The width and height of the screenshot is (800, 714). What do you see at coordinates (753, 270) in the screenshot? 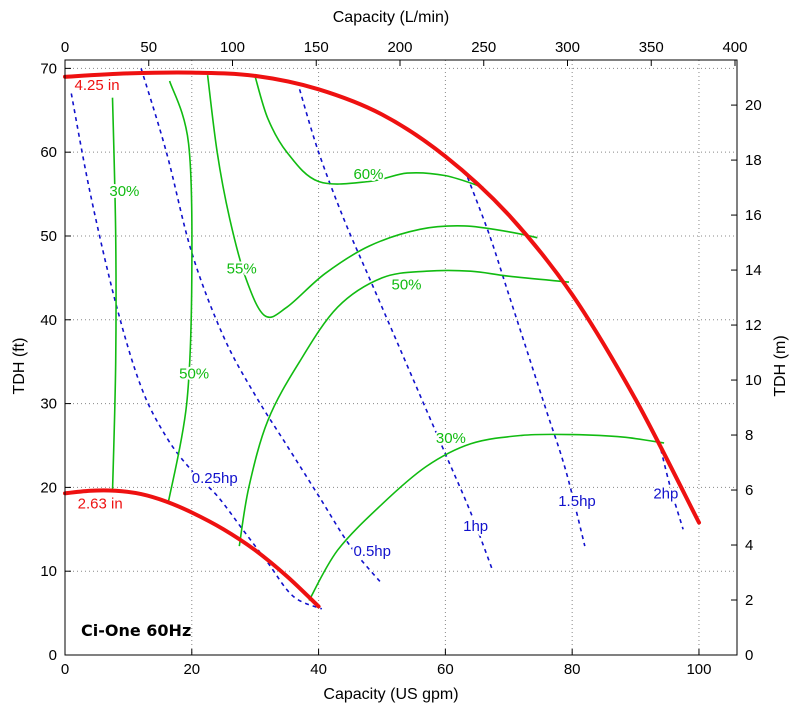
I see `y2-axis-tick-label: 14` at bounding box center [753, 270].